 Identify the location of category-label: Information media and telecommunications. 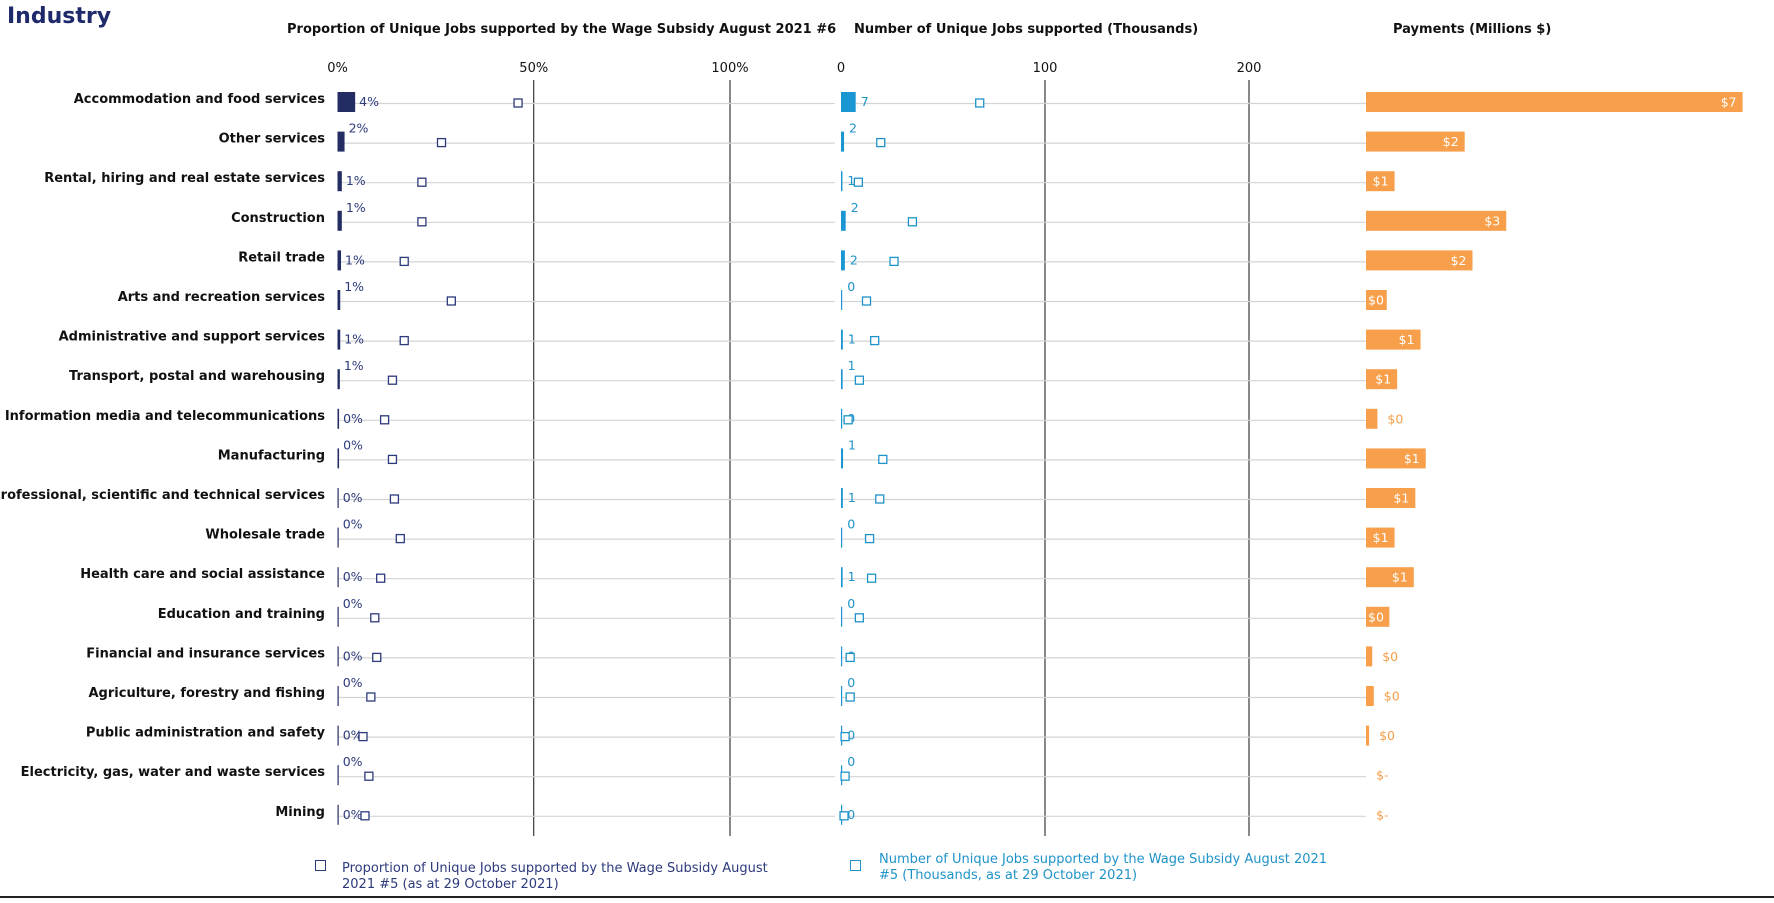
(165, 416).